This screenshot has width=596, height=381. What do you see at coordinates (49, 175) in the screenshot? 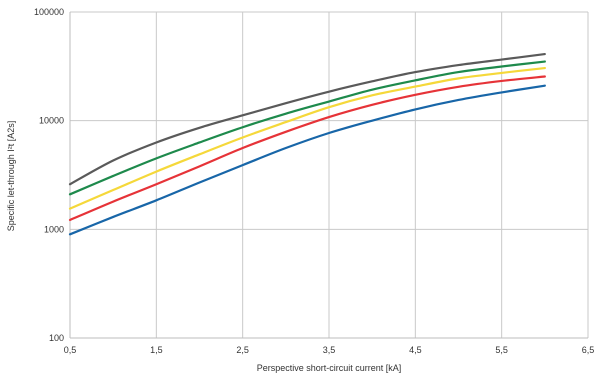
I see `y-tick-labels: 100 1000 10000 100000` at bounding box center [49, 175].